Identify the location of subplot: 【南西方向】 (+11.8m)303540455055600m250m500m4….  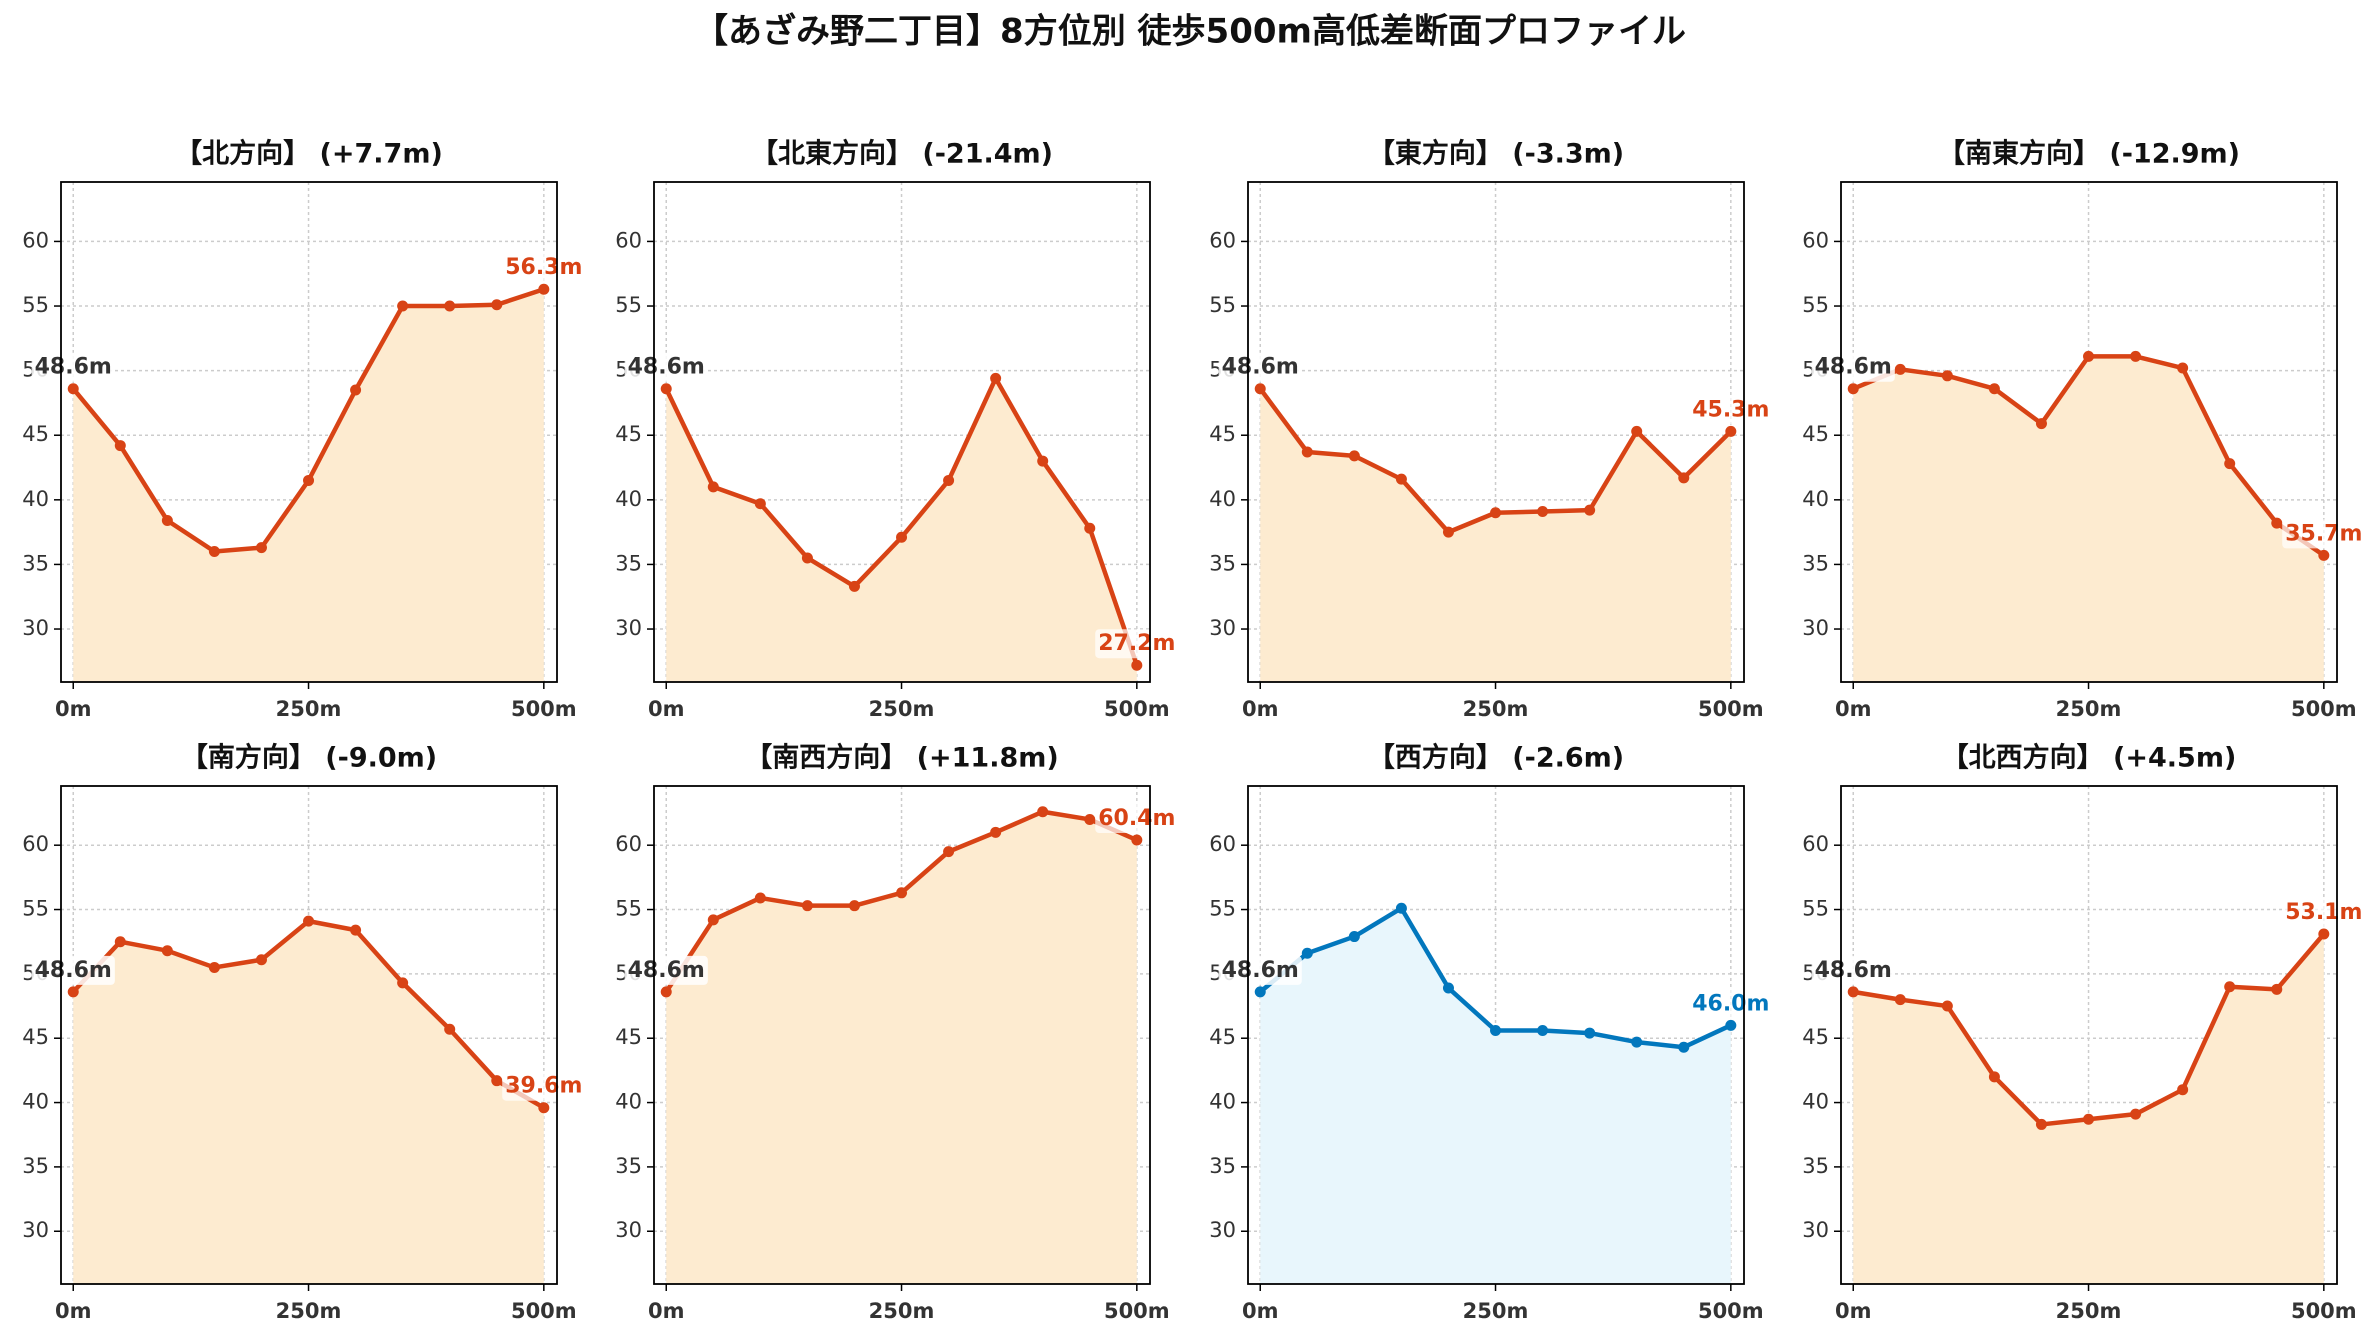
(897, 1032).